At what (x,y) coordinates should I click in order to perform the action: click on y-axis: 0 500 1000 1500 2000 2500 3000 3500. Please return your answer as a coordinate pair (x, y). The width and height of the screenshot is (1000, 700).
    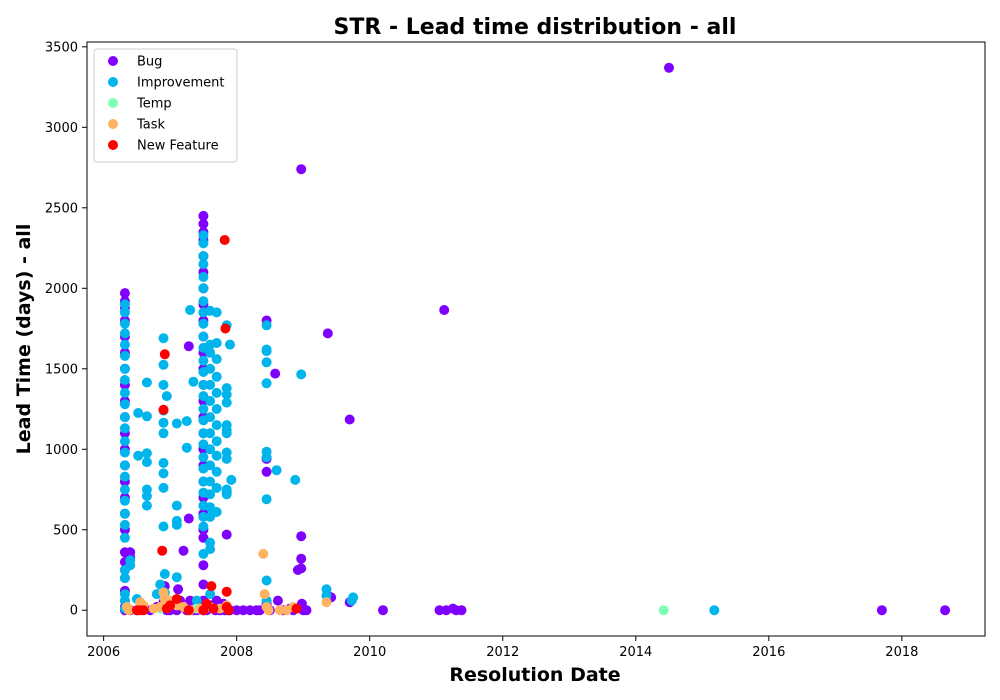
    Looking at the image, I should click on (66, 329).